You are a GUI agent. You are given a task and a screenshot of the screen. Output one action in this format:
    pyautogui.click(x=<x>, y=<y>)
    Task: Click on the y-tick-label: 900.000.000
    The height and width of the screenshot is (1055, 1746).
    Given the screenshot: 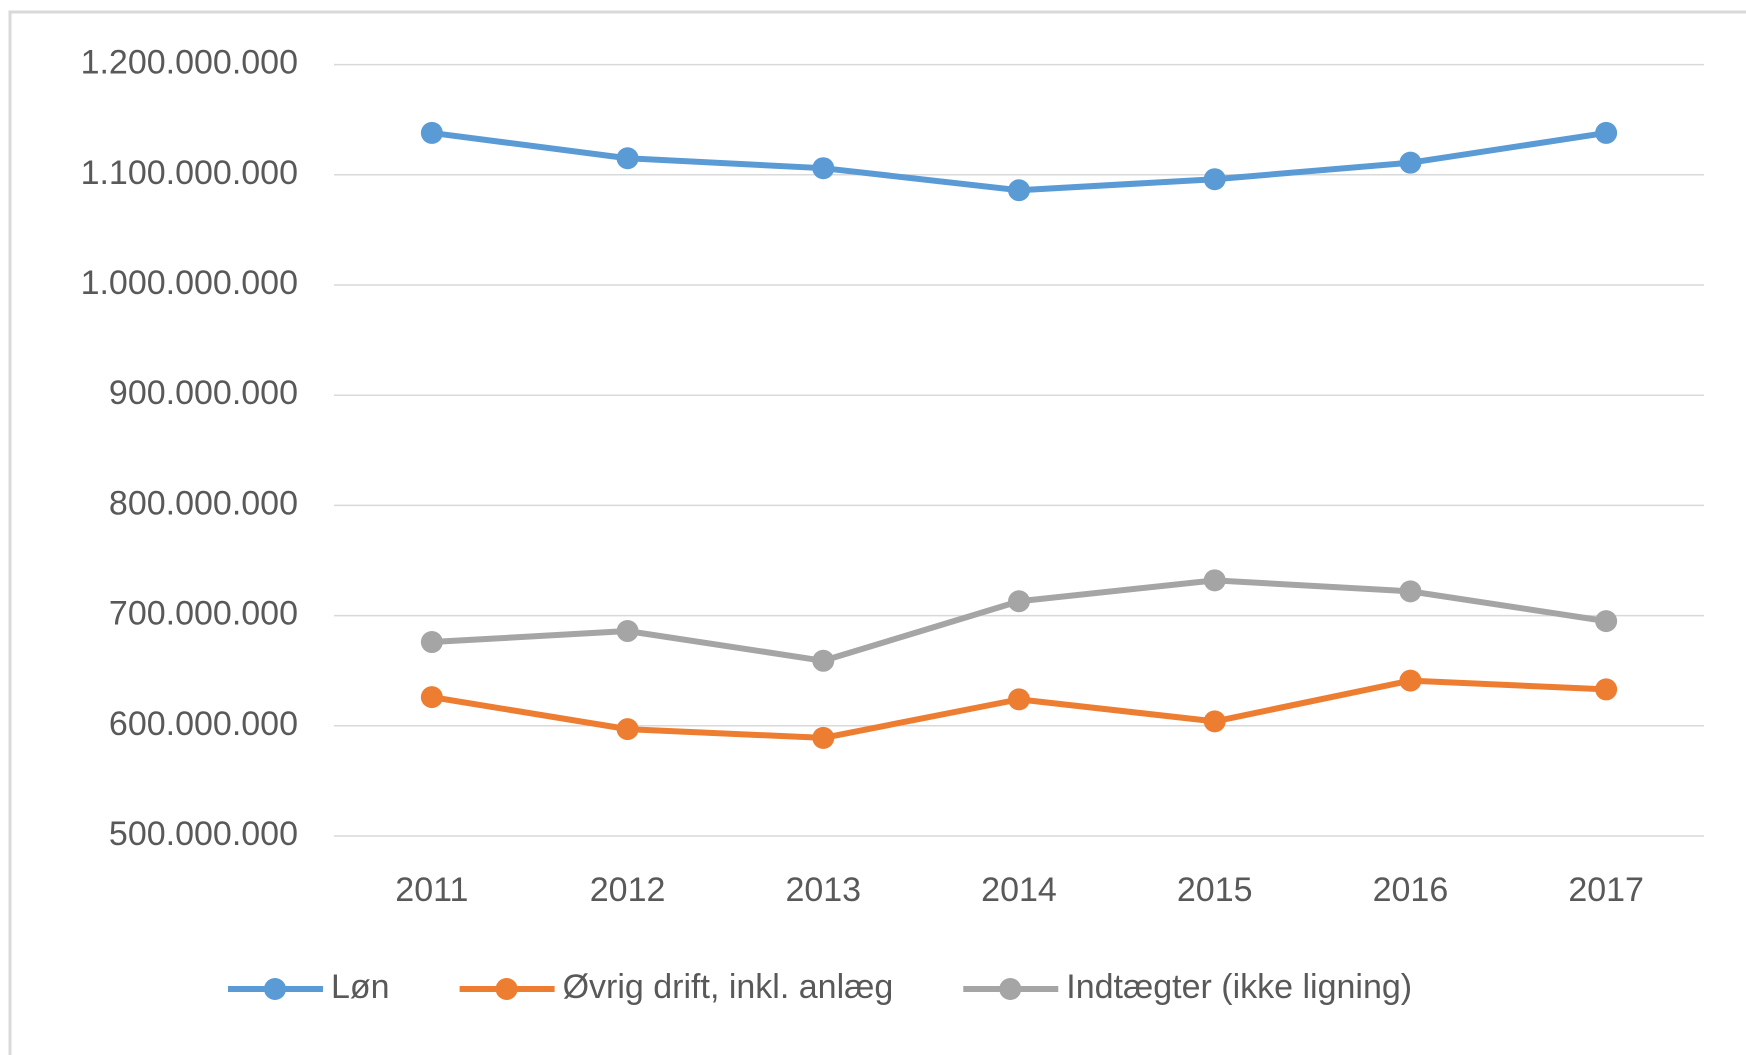 What is the action you would take?
    pyautogui.click(x=203, y=393)
    